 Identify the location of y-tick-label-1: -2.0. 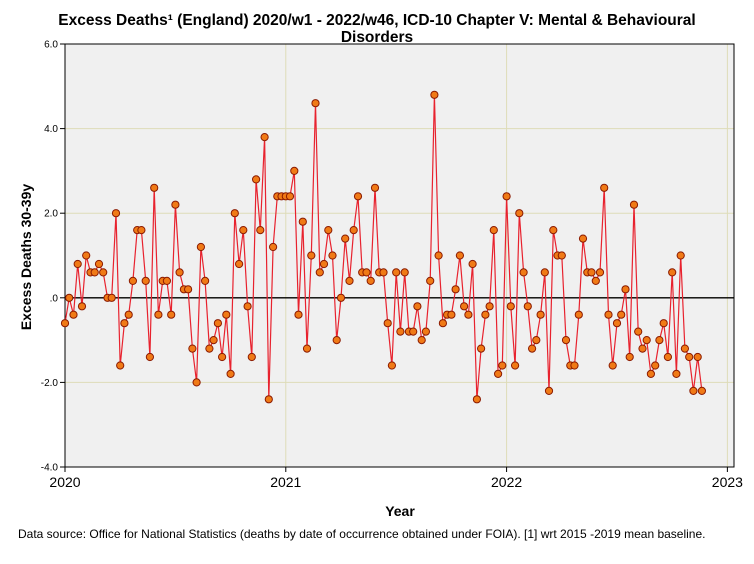
(50, 383).